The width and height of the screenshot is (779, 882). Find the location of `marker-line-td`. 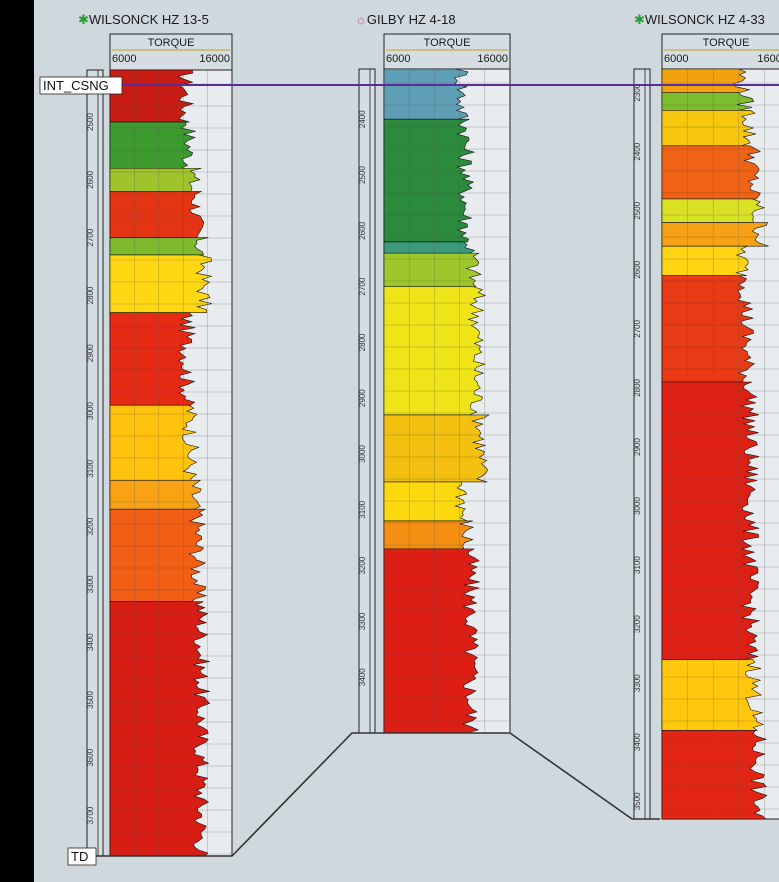

marker-line-td is located at coordinates (377, 794).